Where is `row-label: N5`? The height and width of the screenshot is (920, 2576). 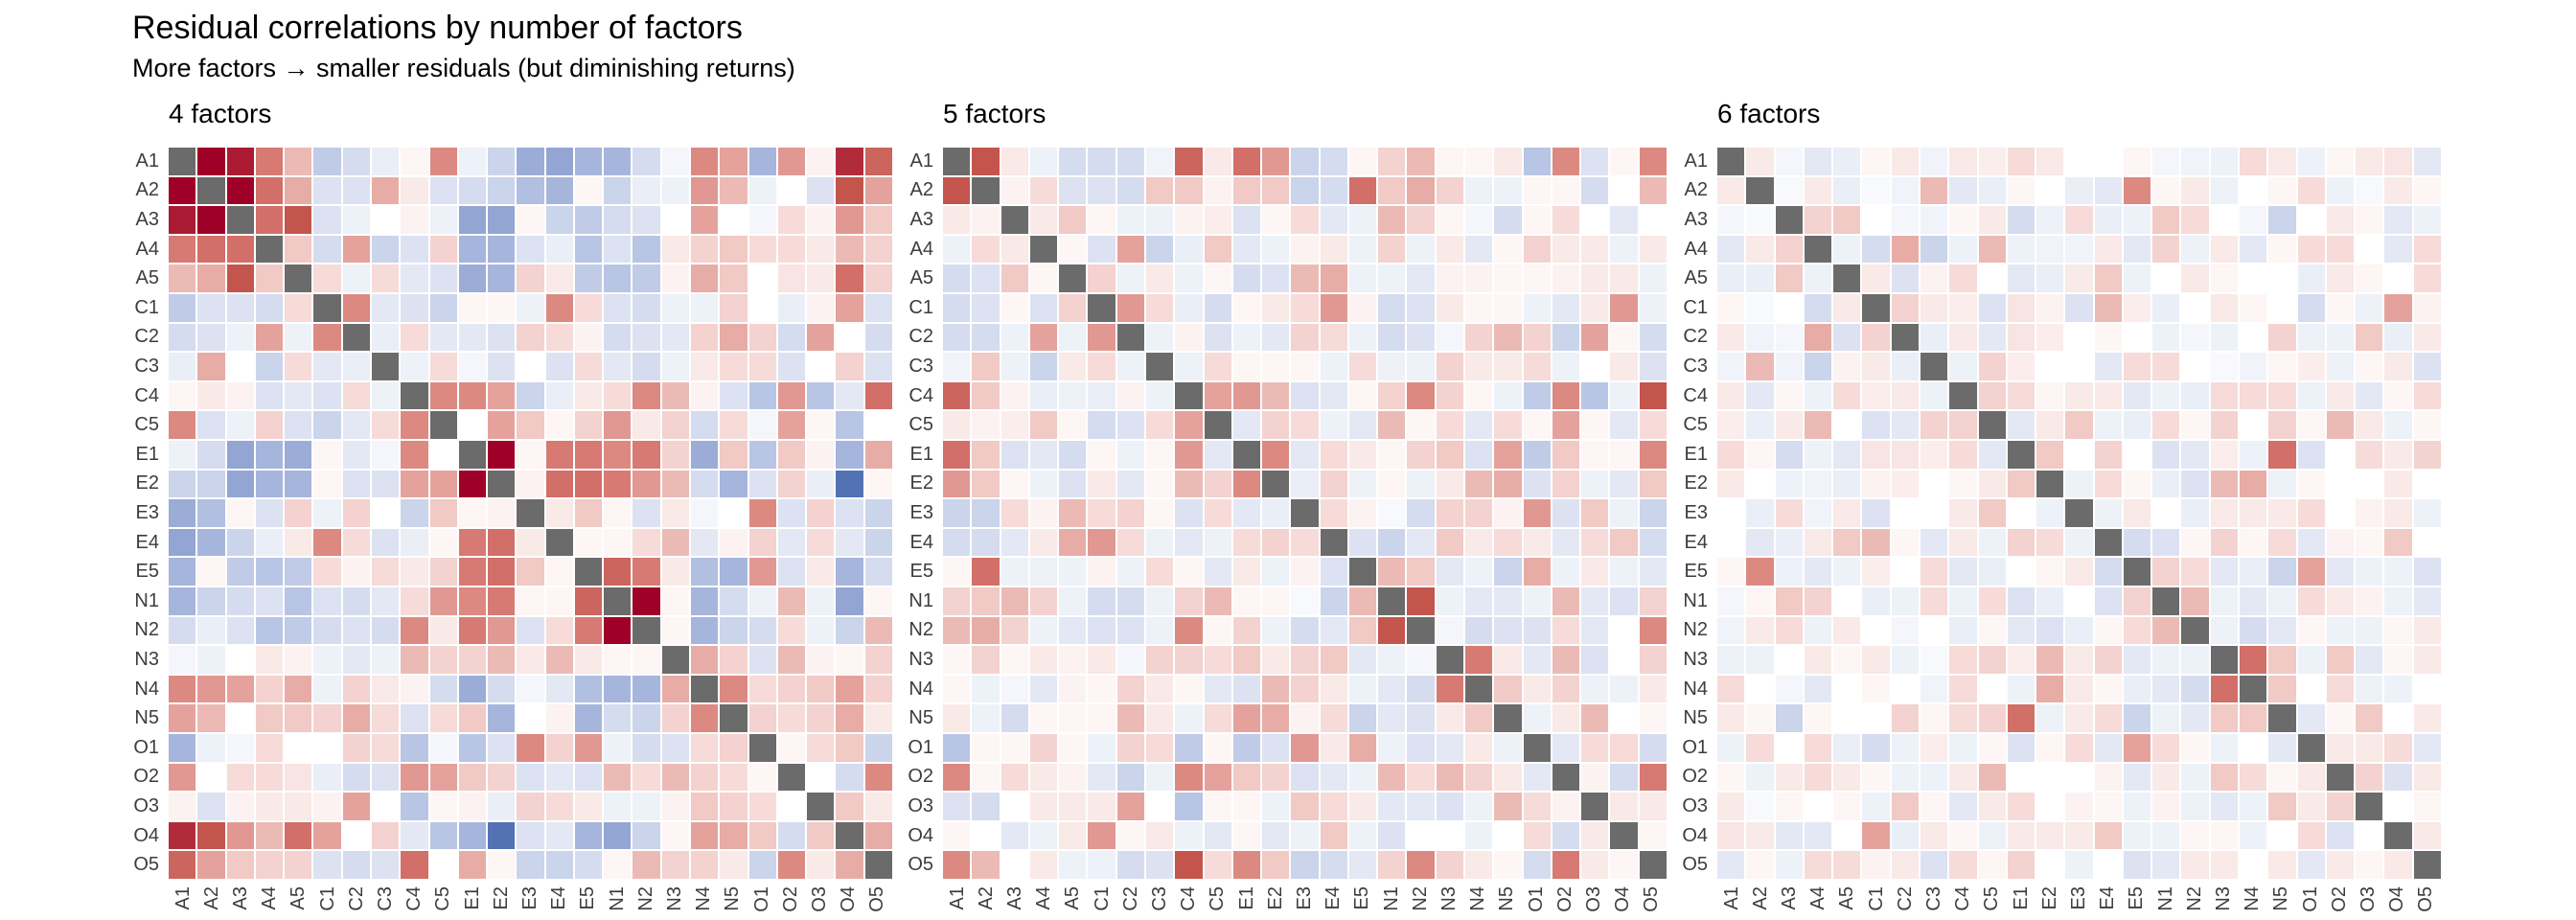 row-label: N5 is located at coordinates (146, 718).